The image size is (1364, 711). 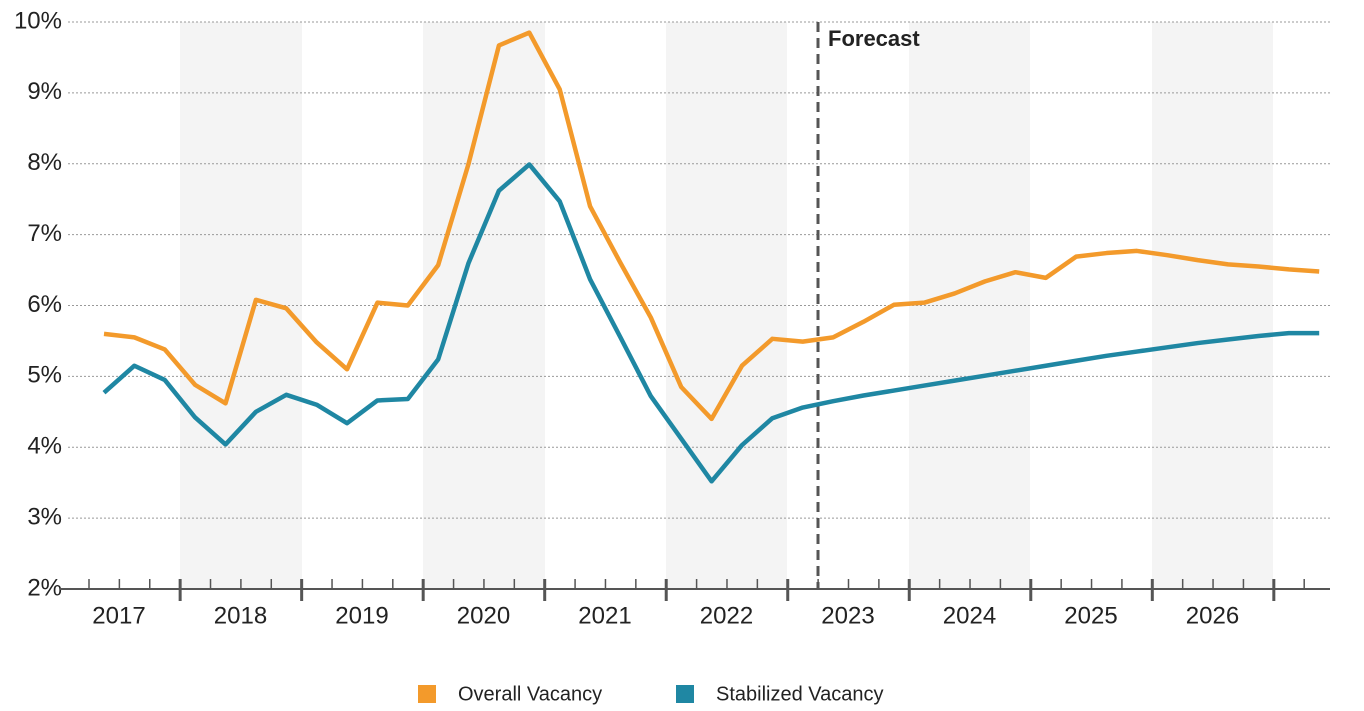 What do you see at coordinates (44, 304) in the screenshot?
I see `y-tick-label: 6%` at bounding box center [44, 304].